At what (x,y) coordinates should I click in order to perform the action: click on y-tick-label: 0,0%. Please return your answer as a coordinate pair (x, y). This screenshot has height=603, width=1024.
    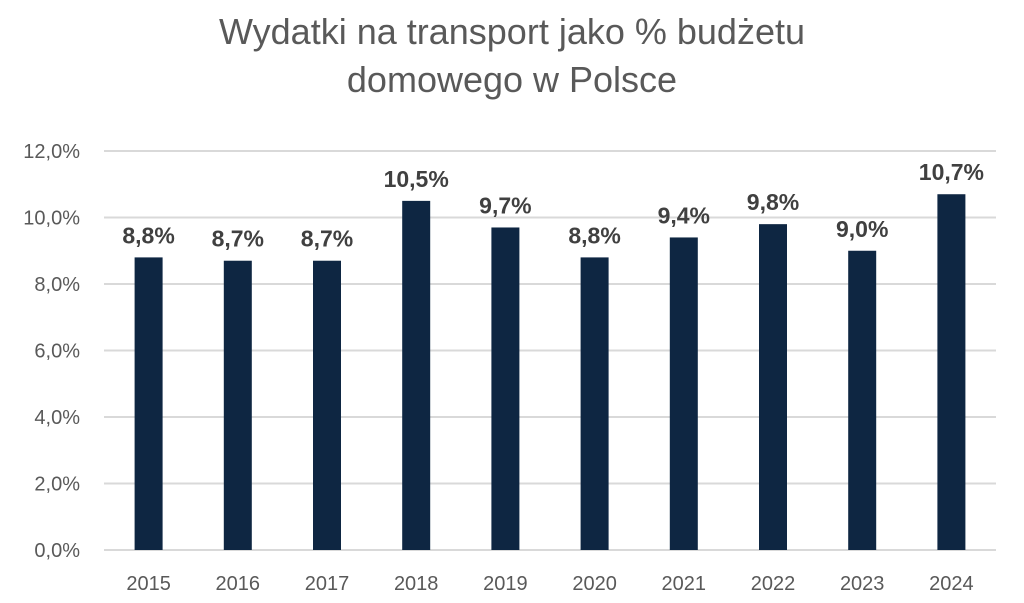
    Looking at the image, I should click on (57, 551).